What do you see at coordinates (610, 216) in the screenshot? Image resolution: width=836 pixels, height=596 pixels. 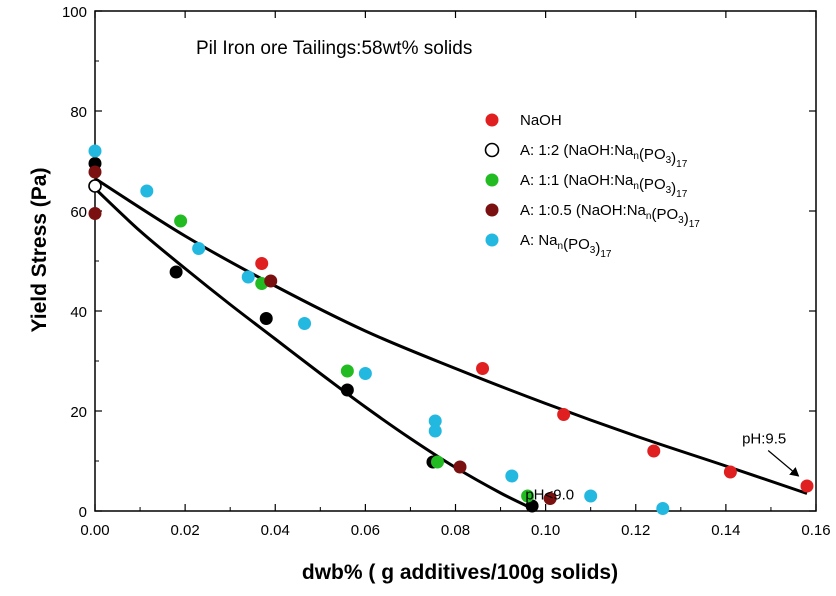 I see `legend-label: A: 1:0.5 (NaOH:Nan(PO3)17` at bounding box center [610, 216].